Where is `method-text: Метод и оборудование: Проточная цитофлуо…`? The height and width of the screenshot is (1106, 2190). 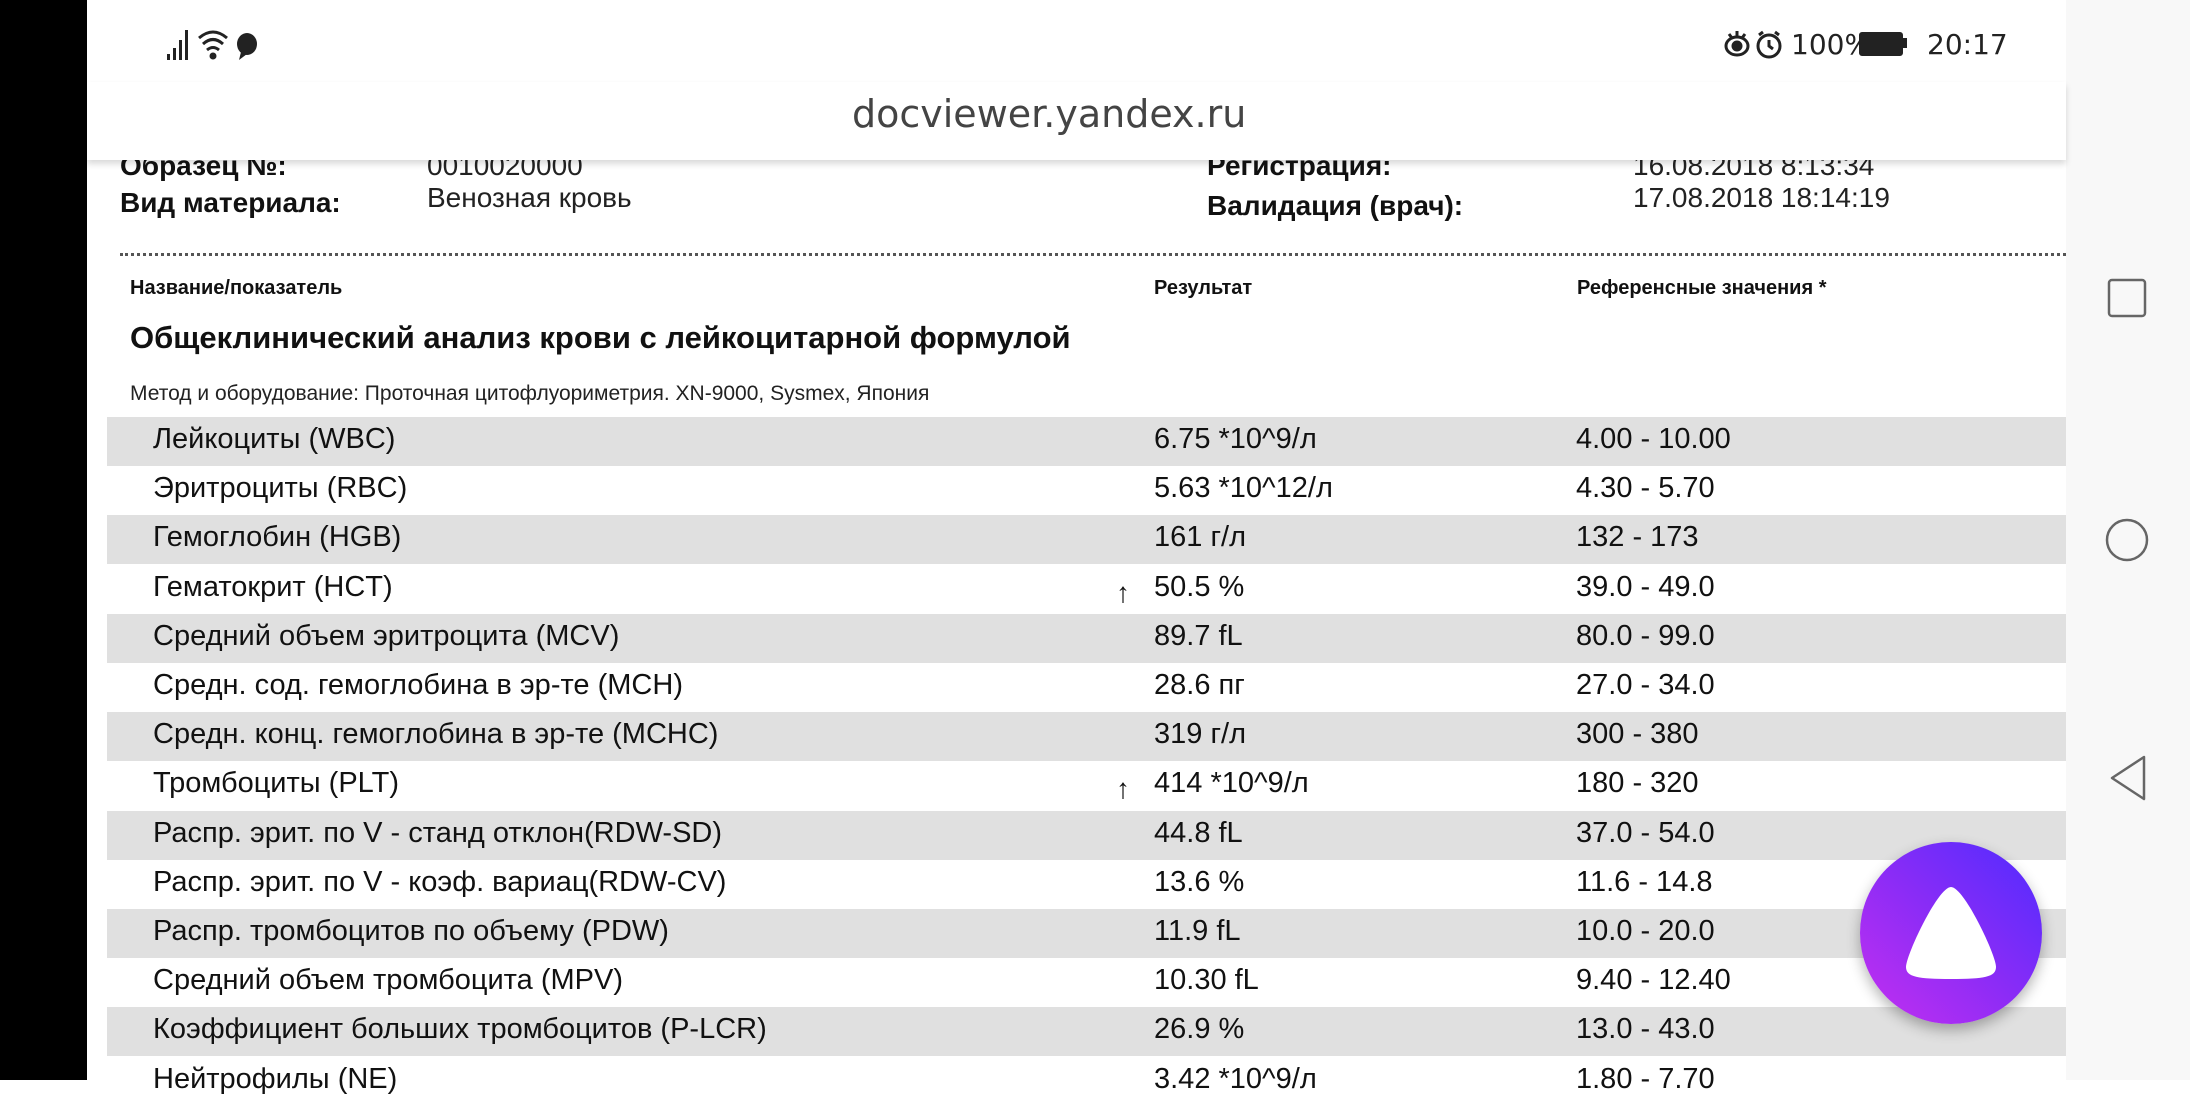 method-text: Метод и оборудование: Проточная цитофлуо… is located at coordinates (530, 393).